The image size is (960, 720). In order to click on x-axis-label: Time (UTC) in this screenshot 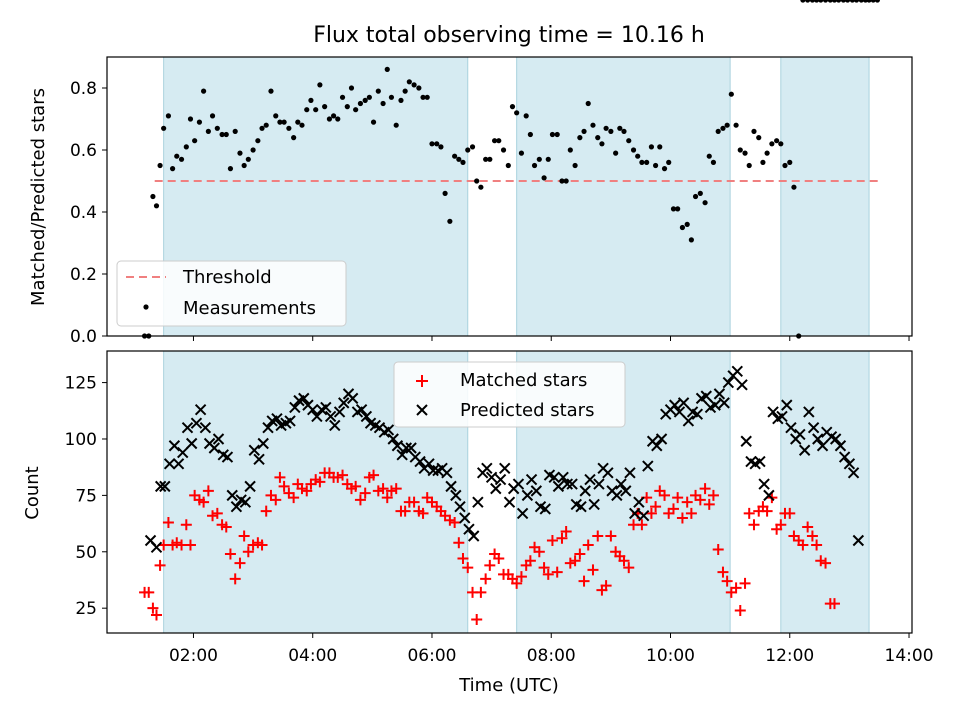, I will do `click(508, 685)`.